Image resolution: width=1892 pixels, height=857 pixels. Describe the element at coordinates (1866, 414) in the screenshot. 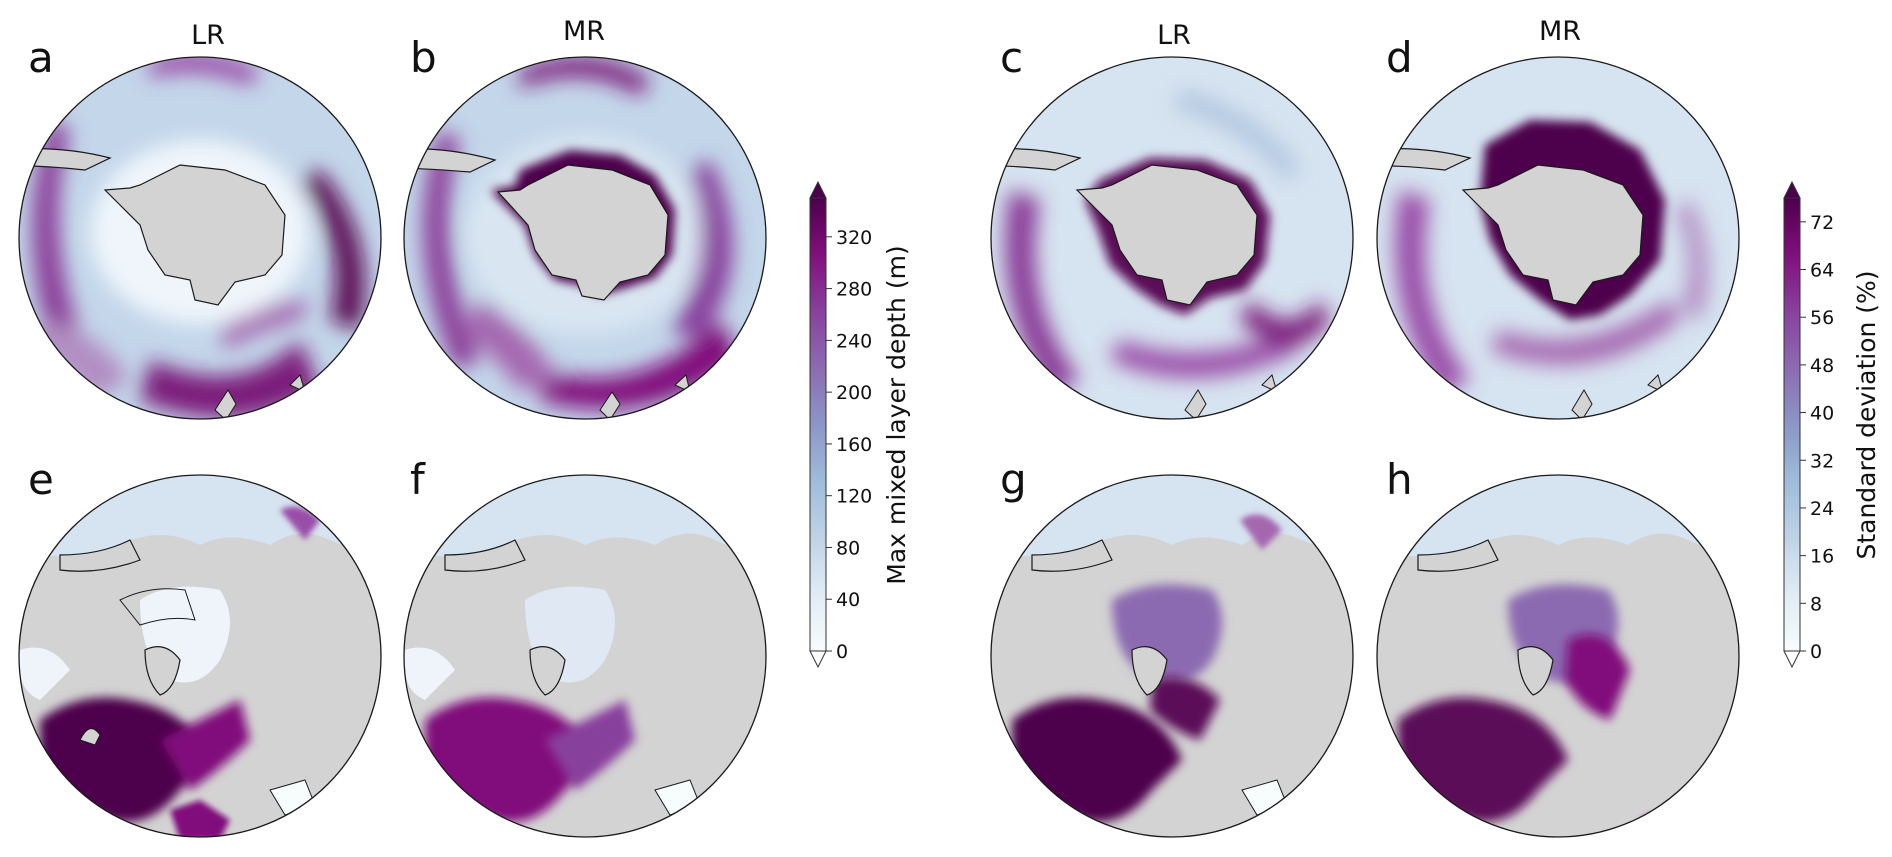

I see `colorbar-std-label: Standard deviation (%)` at that location.